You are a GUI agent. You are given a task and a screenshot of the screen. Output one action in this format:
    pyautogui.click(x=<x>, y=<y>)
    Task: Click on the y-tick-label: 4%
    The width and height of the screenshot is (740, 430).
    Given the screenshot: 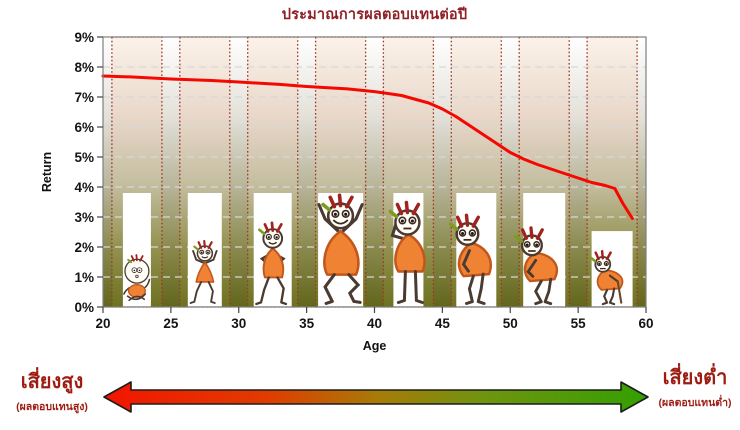 What is the action you would take?
    pyautogui.click(x=84, y=187)
    